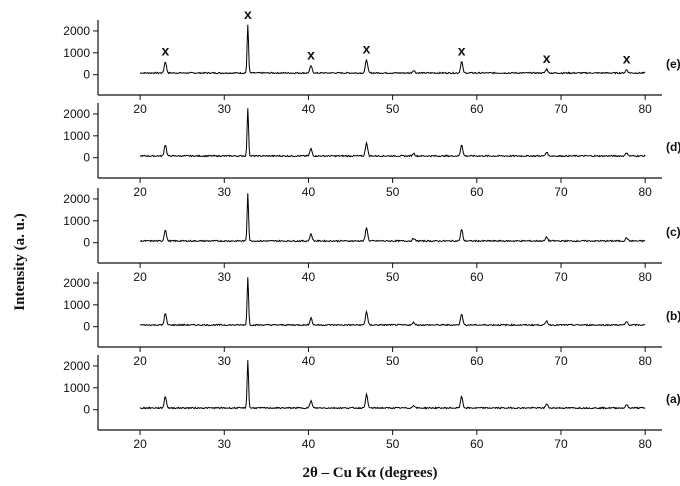  Describe the element at coordinates (673, 232) in the screenshot. I see `panel-label: (c)` at that location.